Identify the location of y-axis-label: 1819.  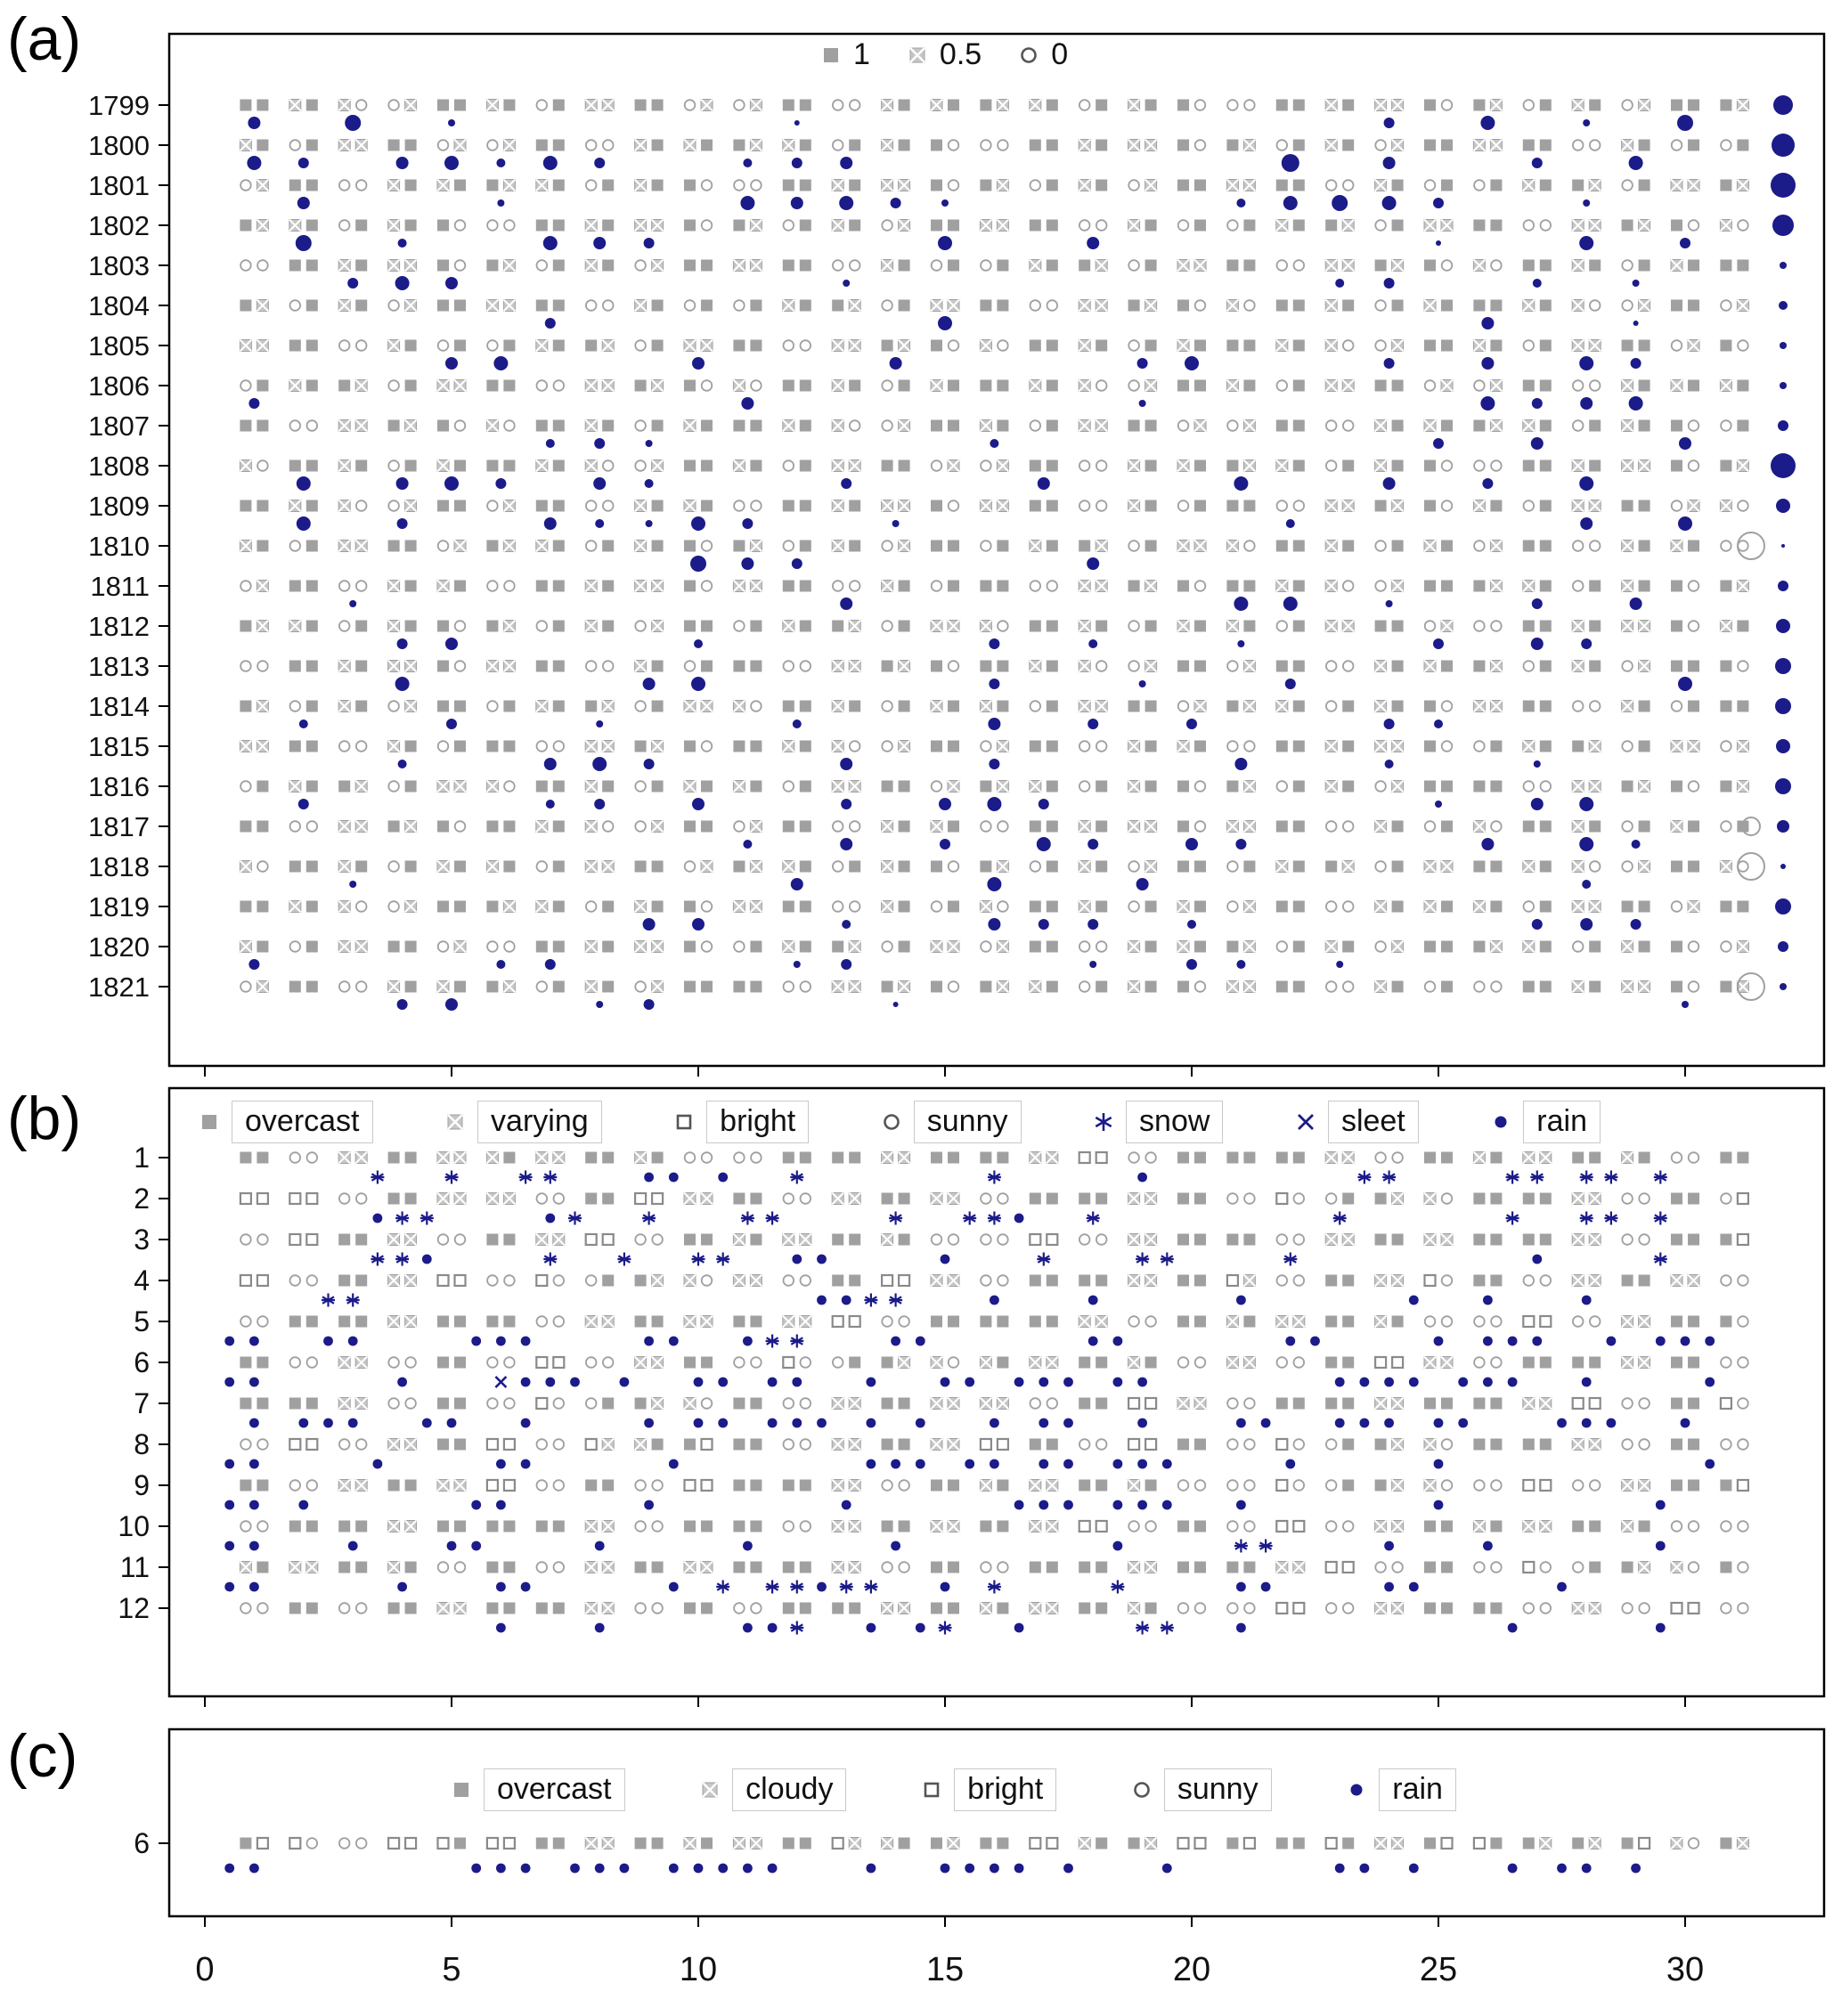
(119, 907).